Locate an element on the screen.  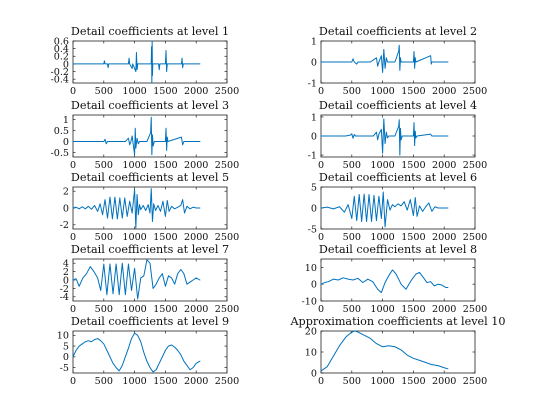
subplot-title: Detail coefficients at level 8 is located at coordinates (398, 249).